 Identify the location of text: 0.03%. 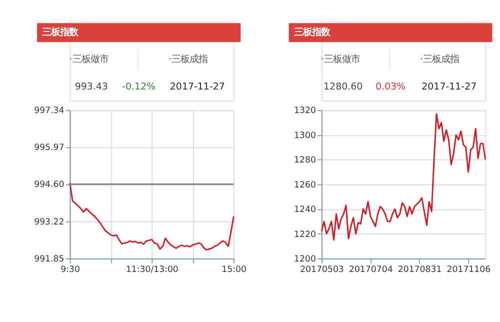
(390, 87).